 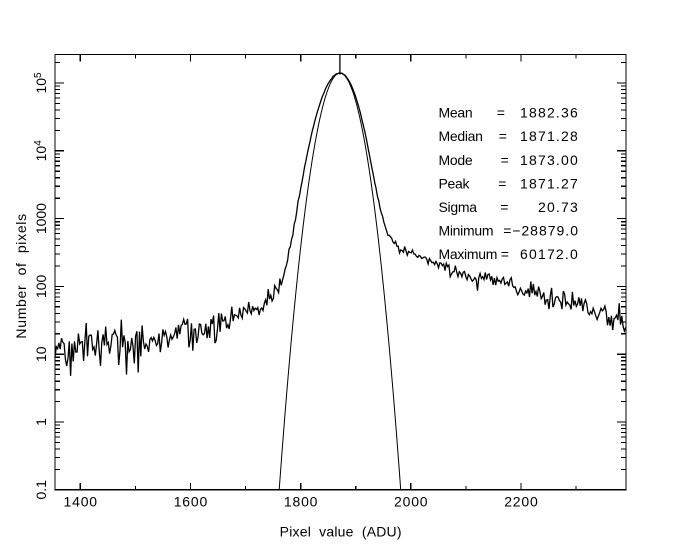 I want to click on svg-text: 1000, so click(x=41, y=218).